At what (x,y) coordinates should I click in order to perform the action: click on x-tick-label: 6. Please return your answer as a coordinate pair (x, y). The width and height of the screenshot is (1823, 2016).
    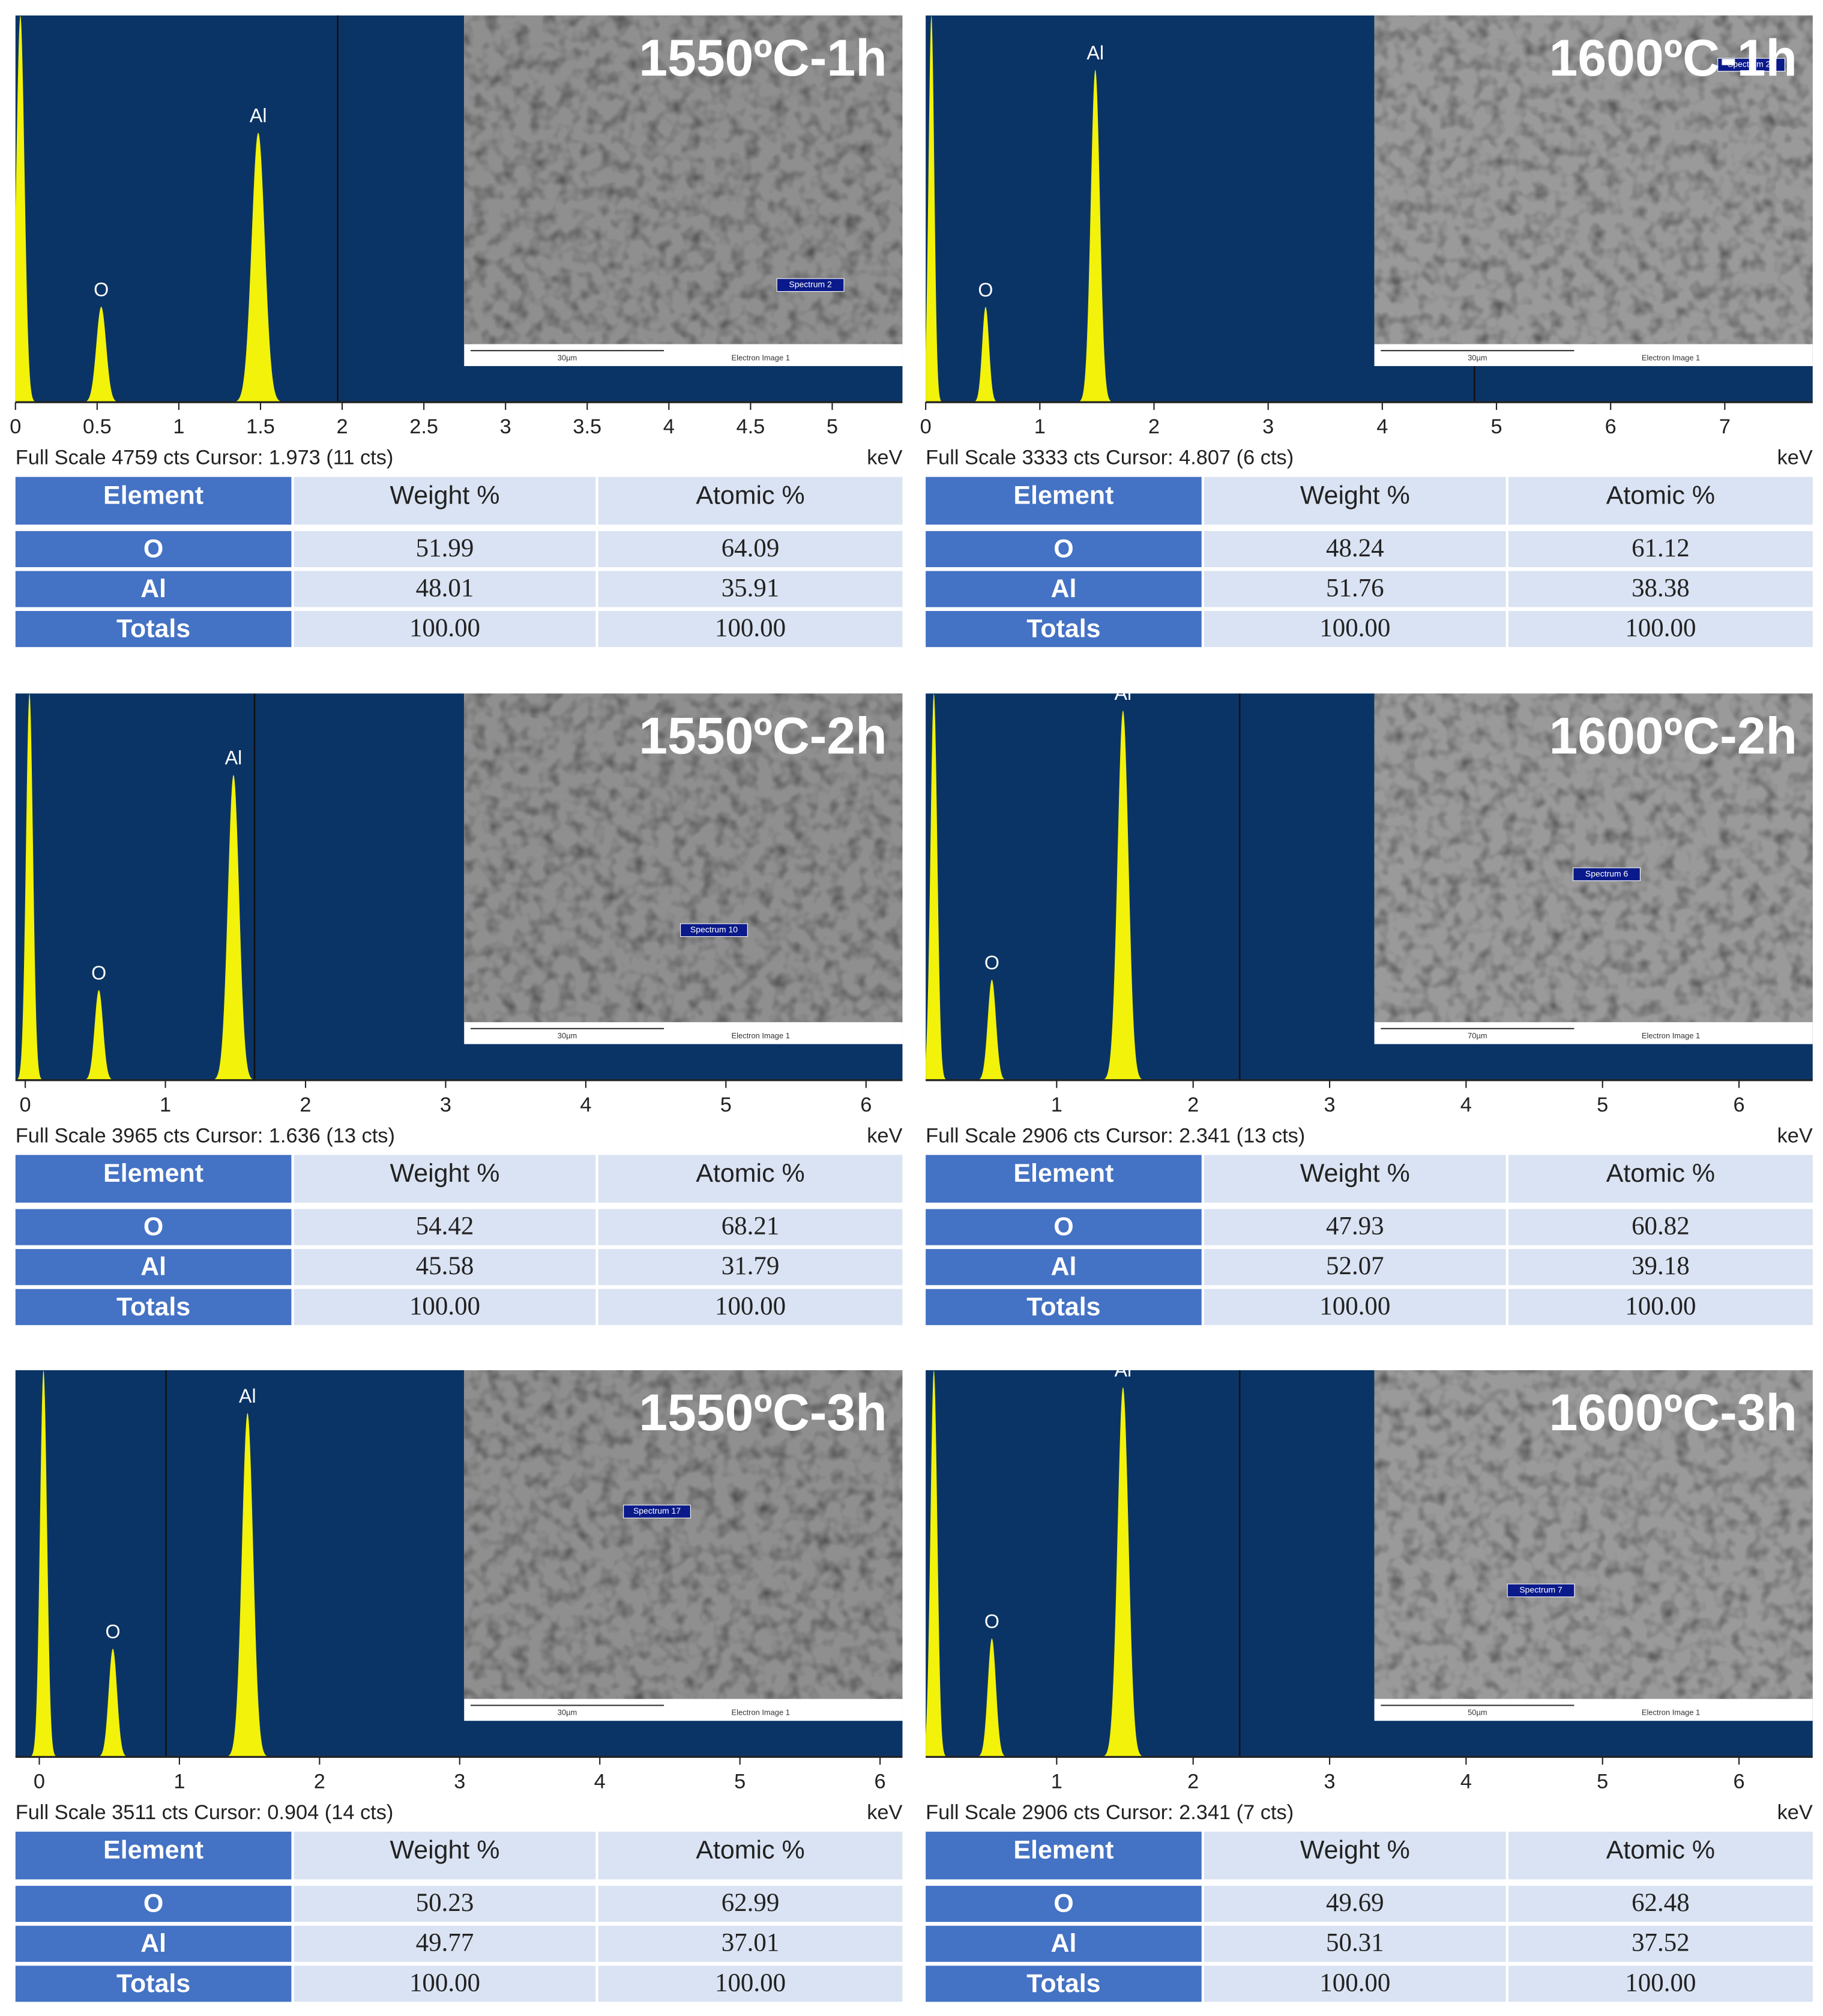
    Looking at the image, I should click on (1739, 1105).